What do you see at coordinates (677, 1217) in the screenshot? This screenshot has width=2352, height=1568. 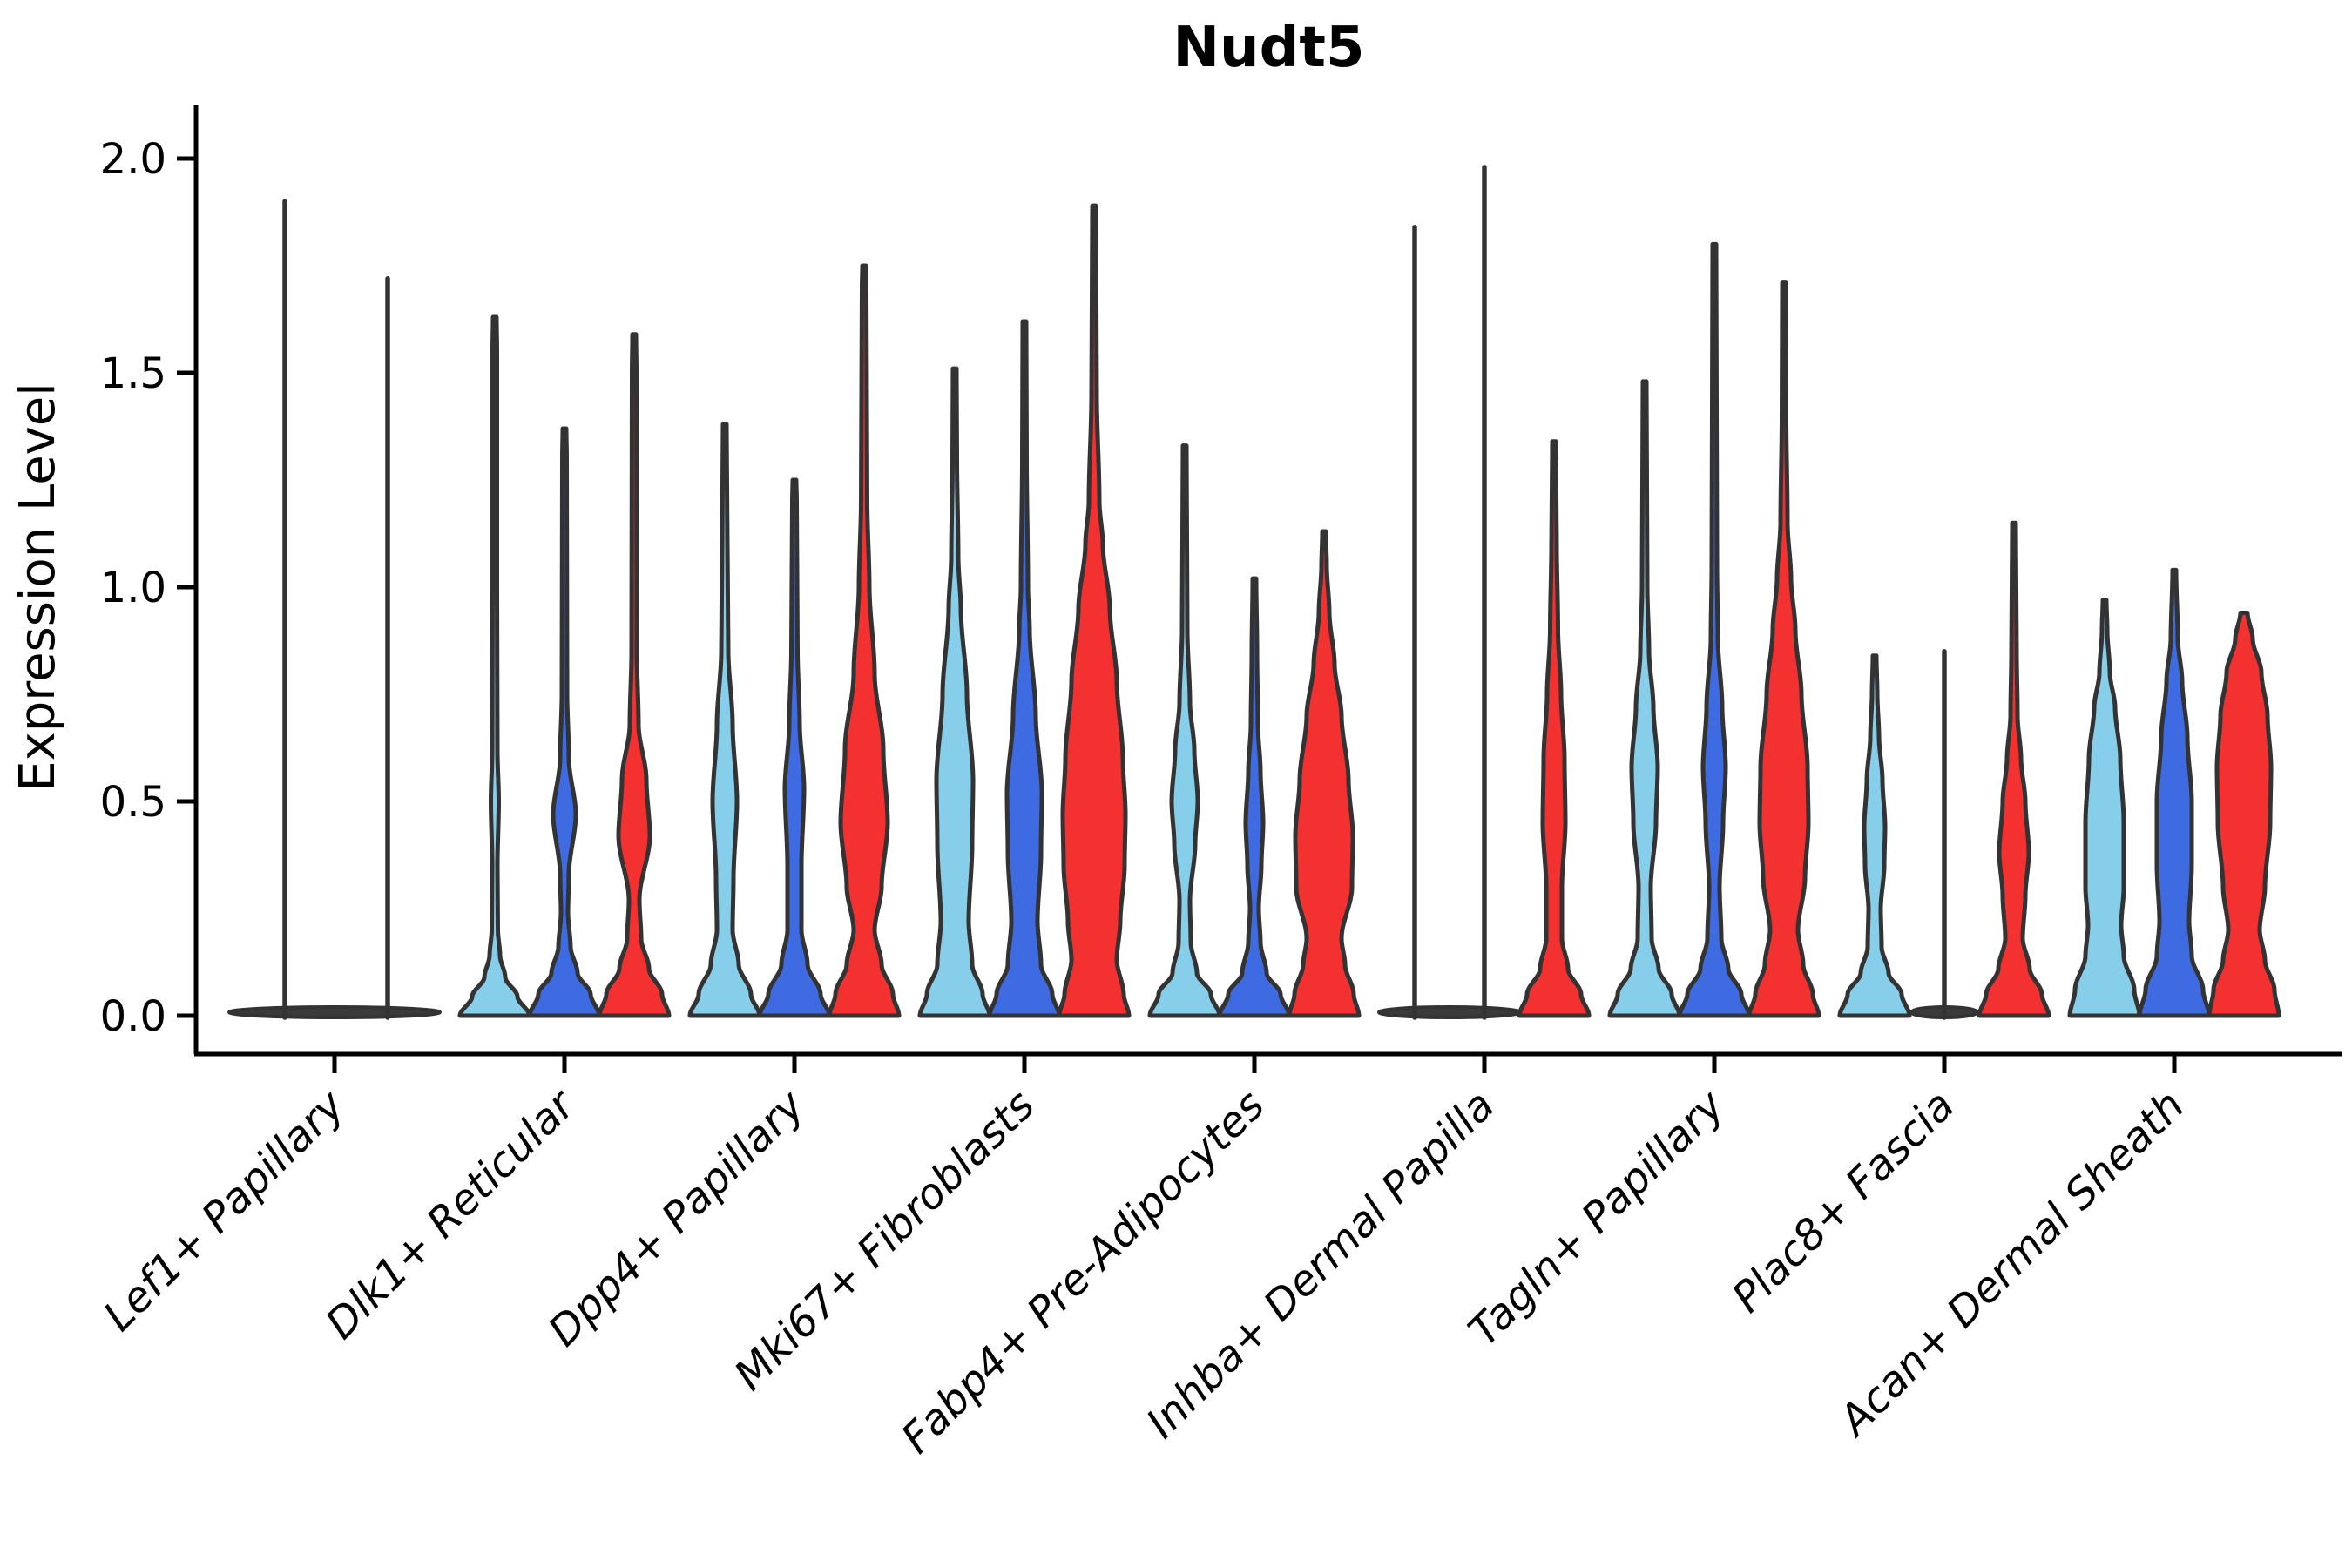 I see `x-tick-label: Dpp4+ Papillary` at bounding box center [677, 1217].